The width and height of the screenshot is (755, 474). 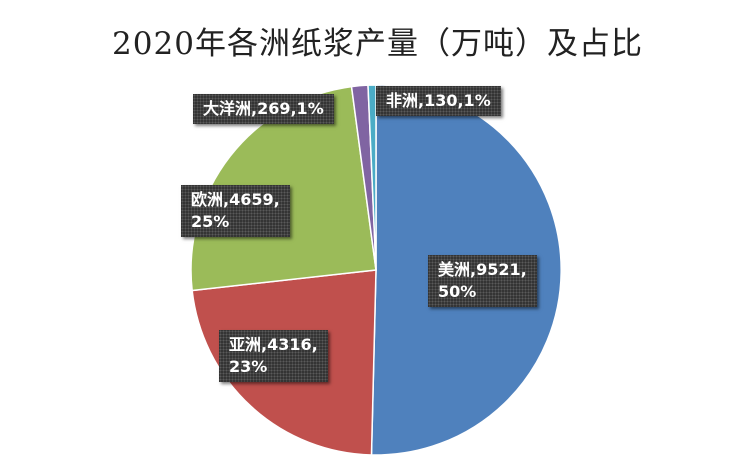 I want to click on data-label-oceania: 大洋洲,269,1%, so click(x=263, y=109).